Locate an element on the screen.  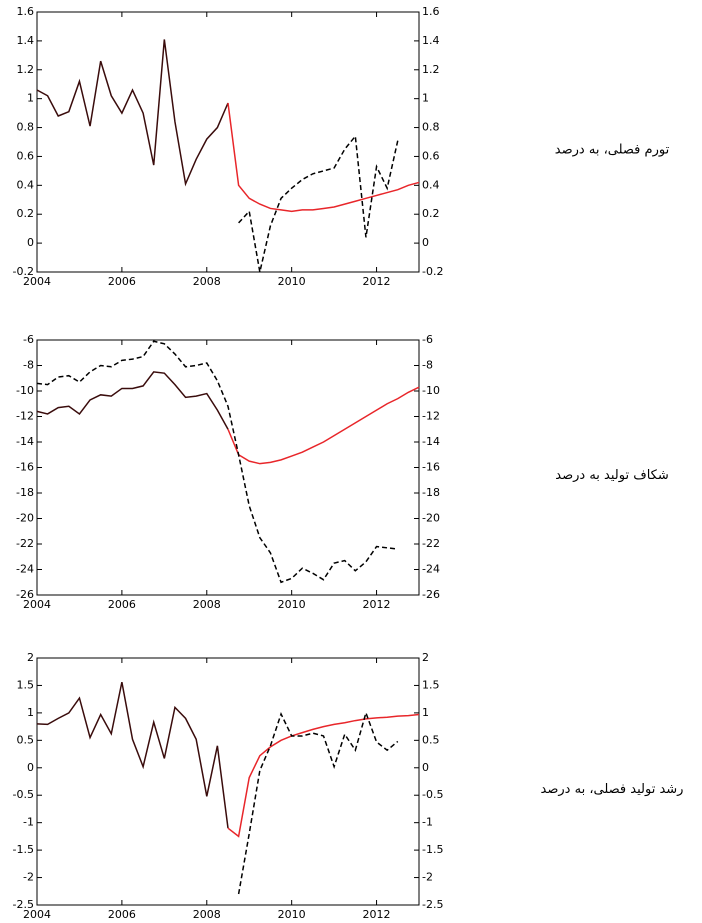
y-tick-label: -10 is located at coordinates (25, 390).